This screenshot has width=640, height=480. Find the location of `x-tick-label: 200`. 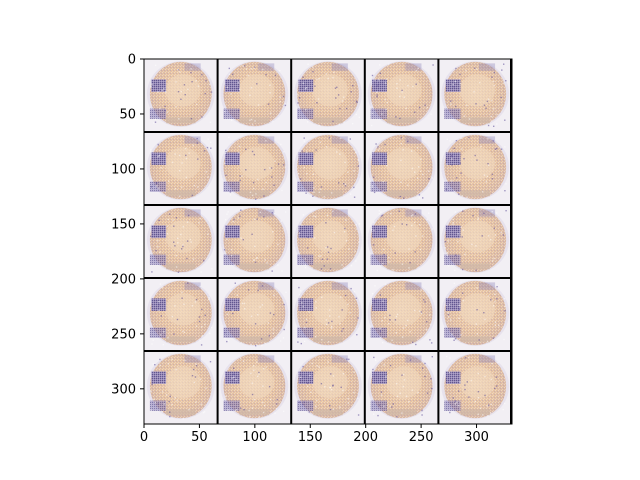

x-tick-label: 200 is located at coordinates (365, 437).